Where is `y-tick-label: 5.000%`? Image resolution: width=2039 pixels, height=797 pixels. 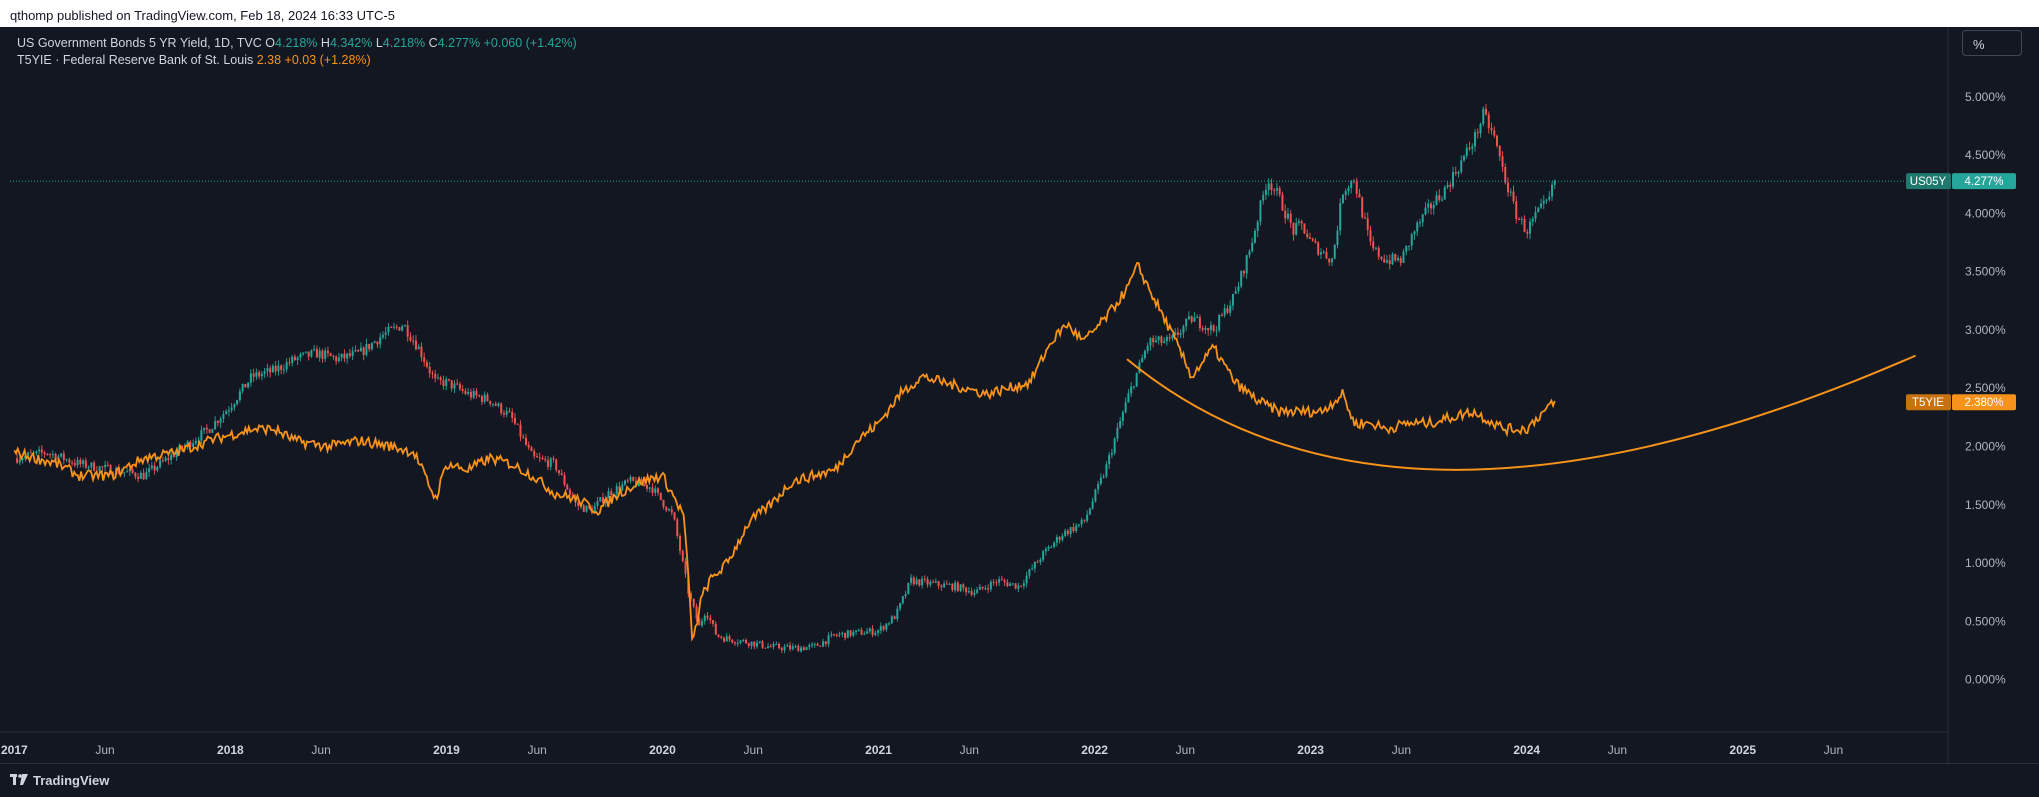
y-tick-label: 5.000% is located at coordinates (1985, 97).